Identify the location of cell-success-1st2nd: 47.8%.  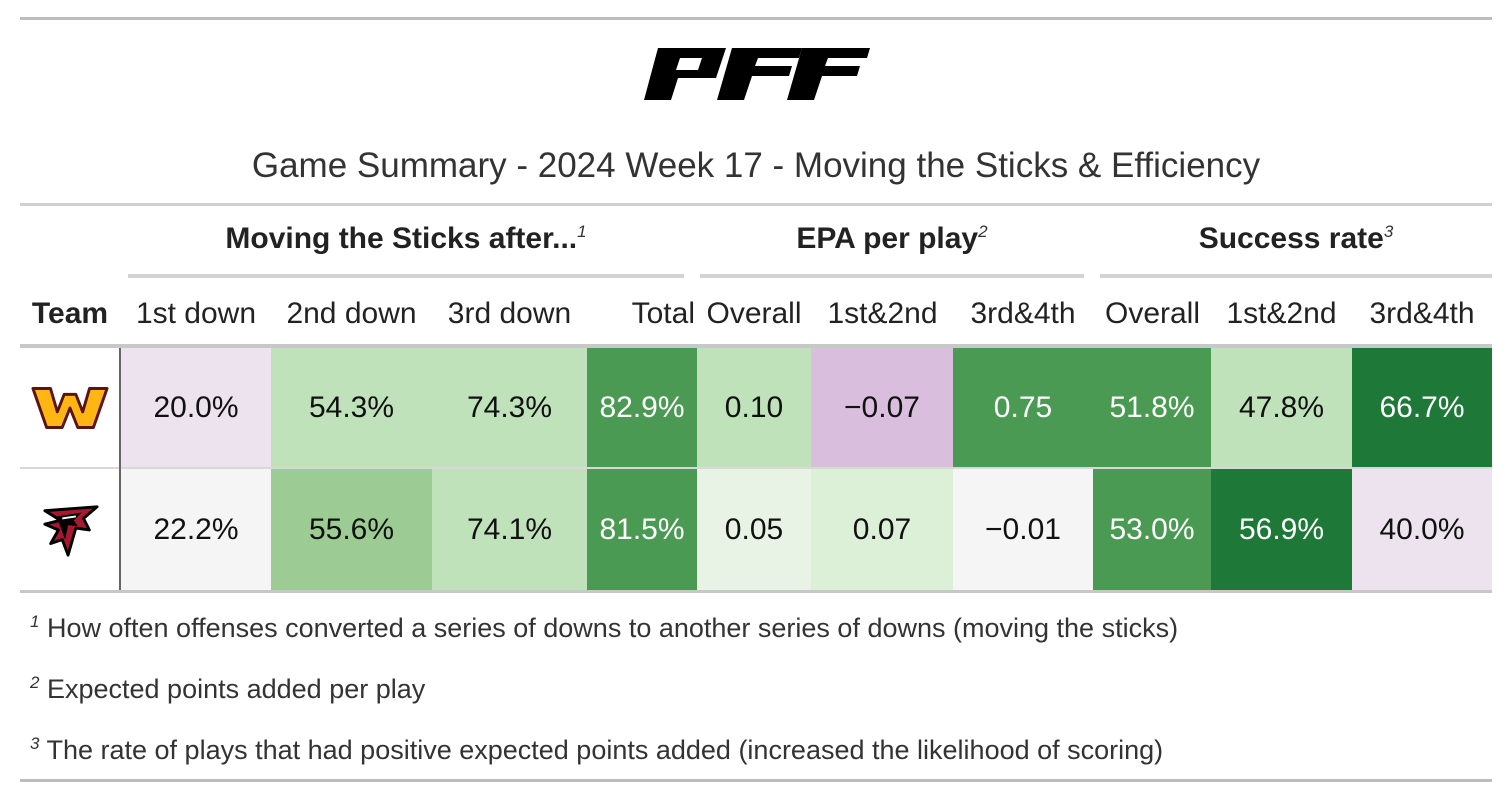
(1281, 407).